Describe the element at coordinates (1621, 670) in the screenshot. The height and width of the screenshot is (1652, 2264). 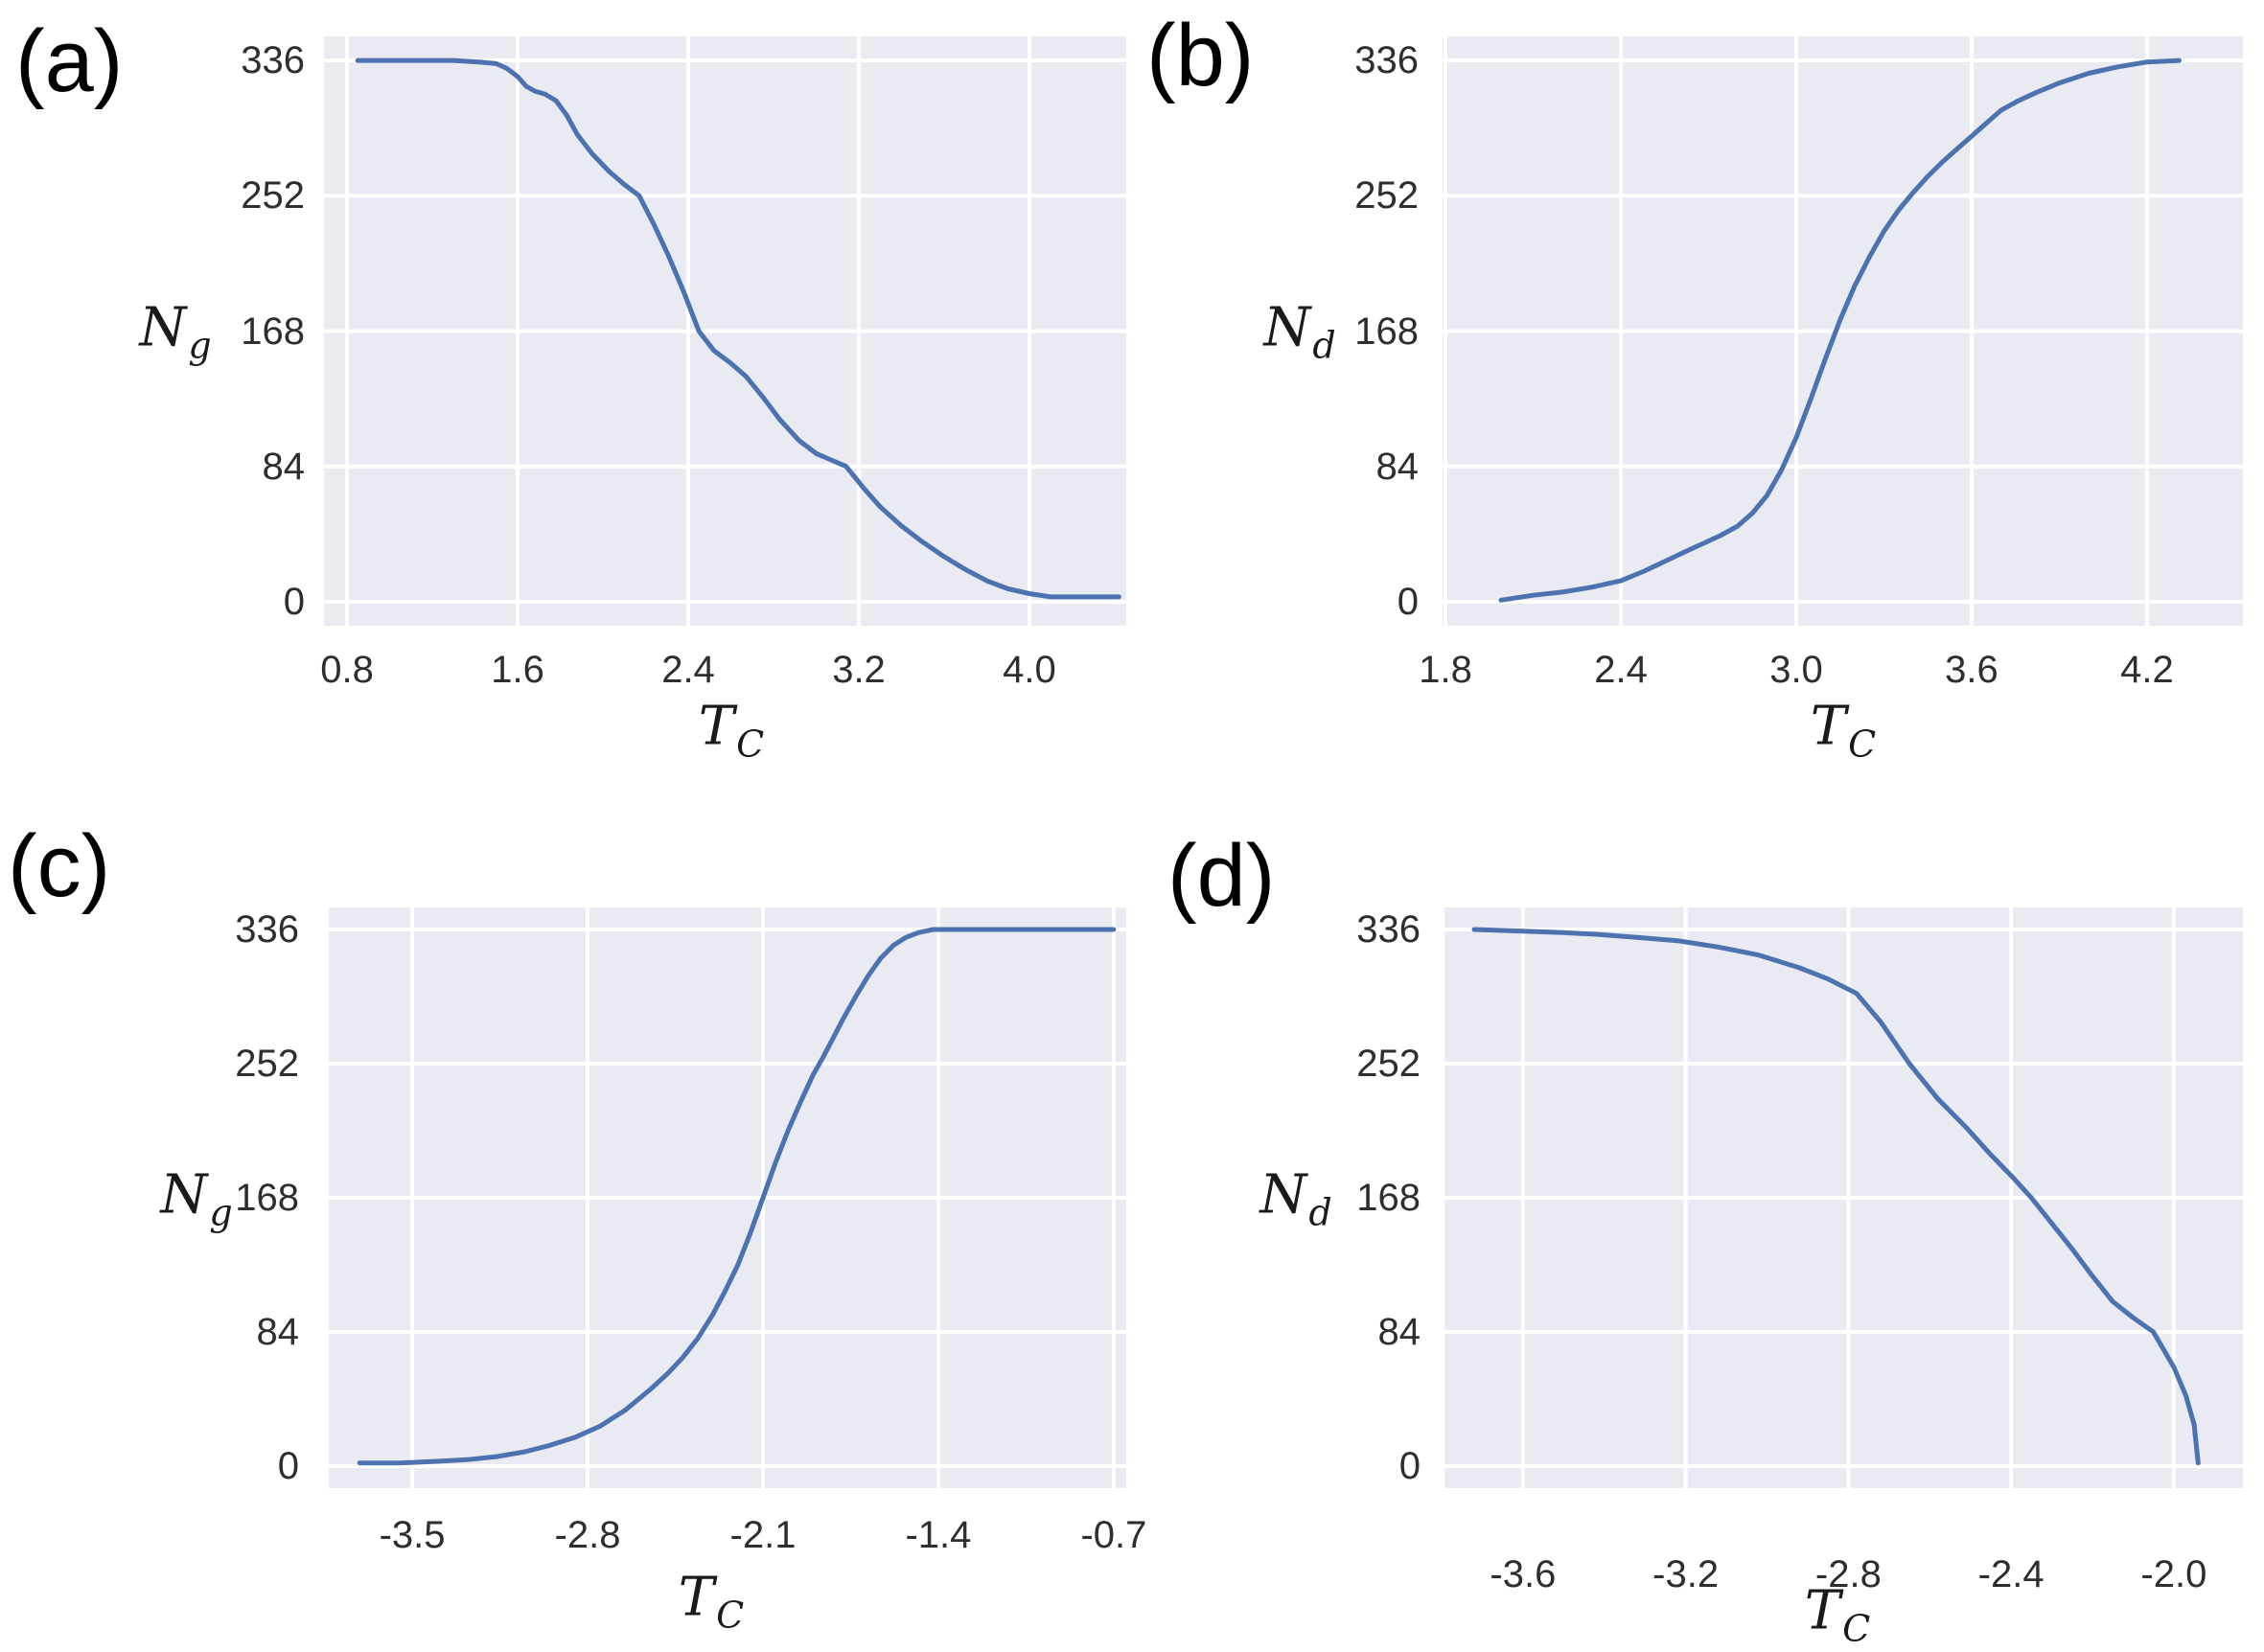
I see `panel-b-x-tick-label: 2.4` at that location.